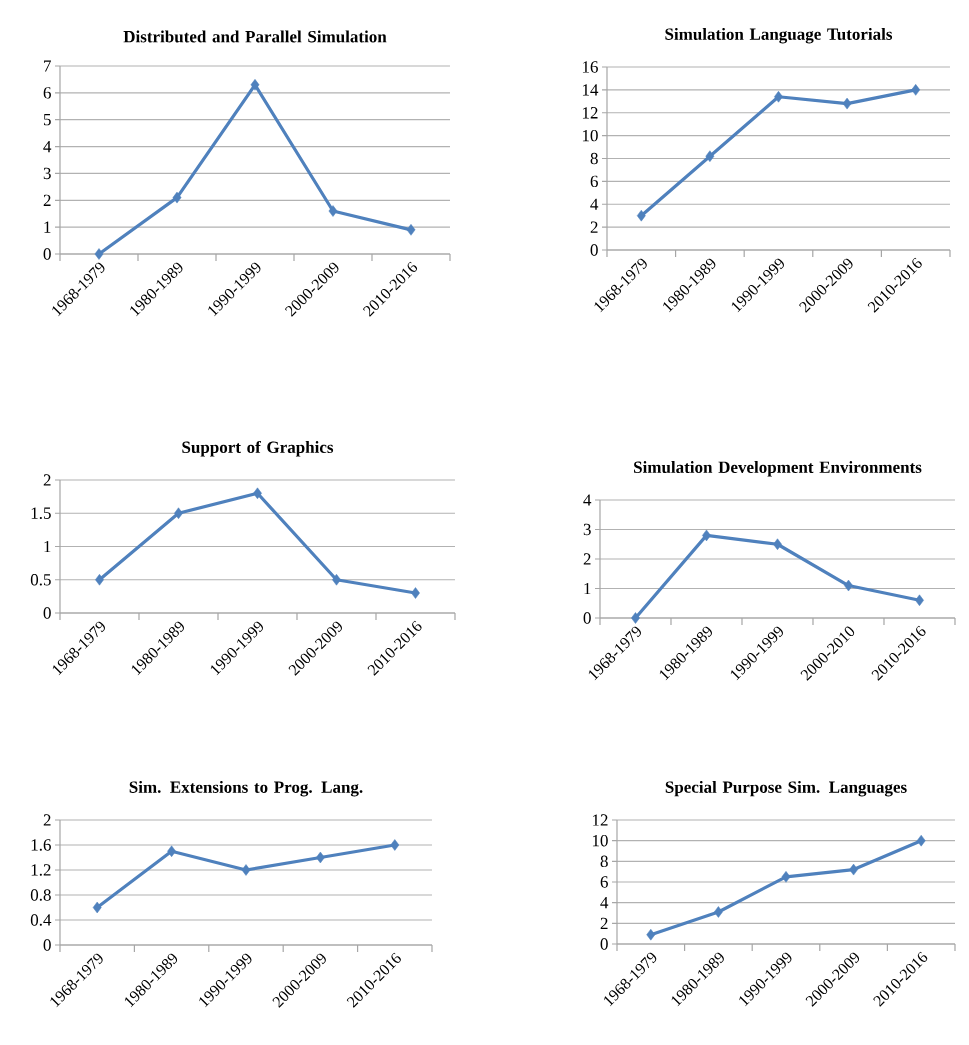 This screenshot has width=969, height=1045. I want to click on chart-title: Simulation Language Tutorials, so click(778, 35).